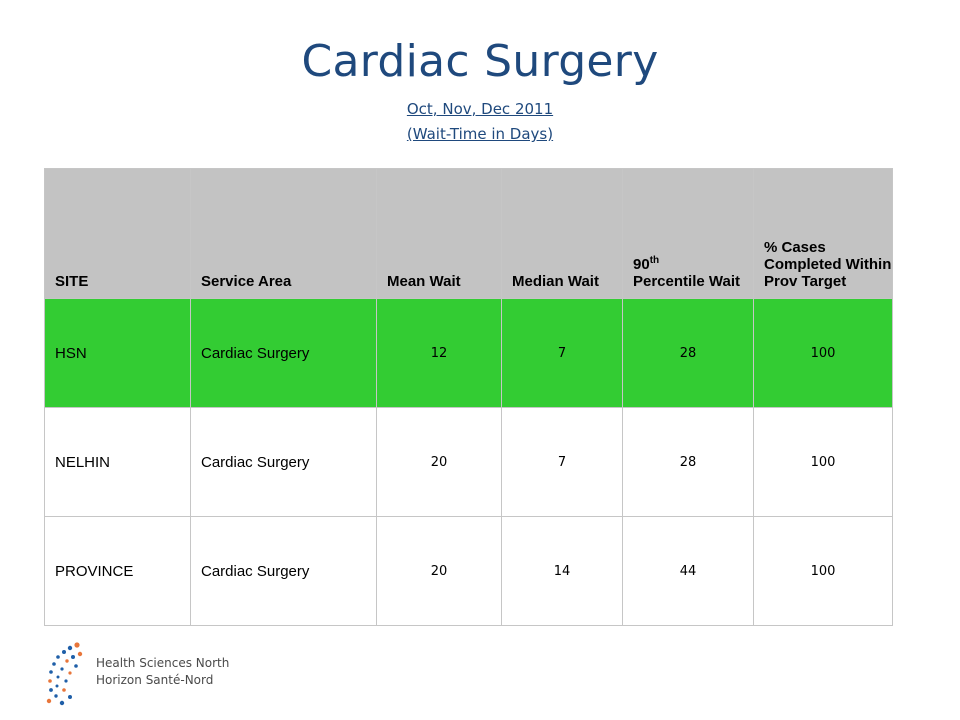  I want to click on header-service-area: Service Area, so click(283, 233).